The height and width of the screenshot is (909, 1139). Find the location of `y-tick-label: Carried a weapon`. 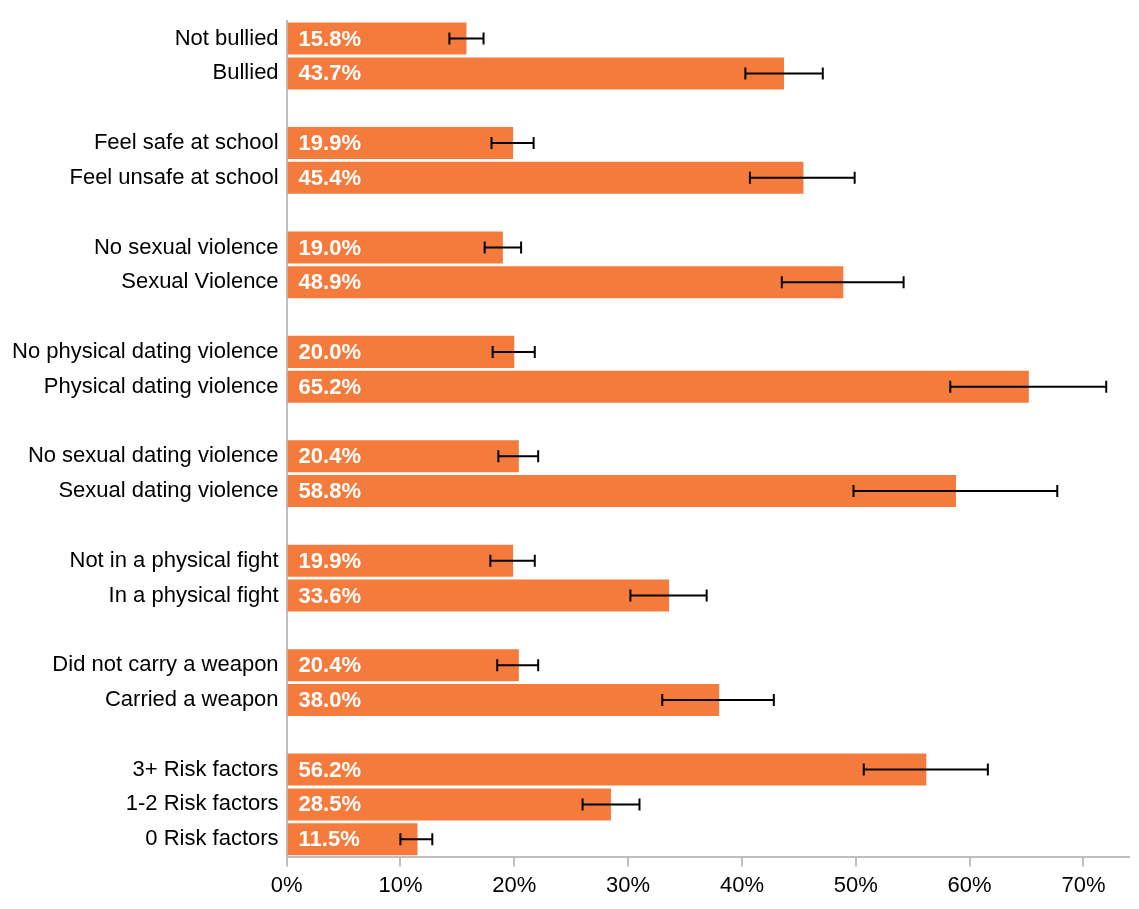

y-tick-label: Carried a weapon is located at coordinates (191, 699).